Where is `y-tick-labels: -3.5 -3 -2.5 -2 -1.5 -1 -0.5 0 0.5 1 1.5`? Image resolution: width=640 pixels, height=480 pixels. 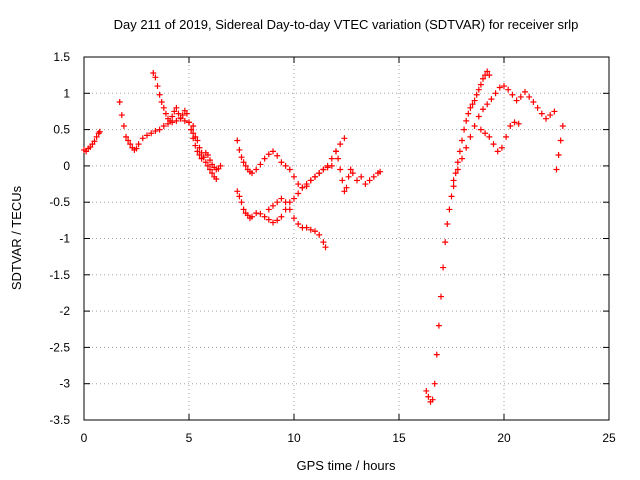
y-tick-labels: -3.5 -3 -2.5 -2 -1.5 -1 -0.5 0 0.5 1 1.5 is located at coordinates (59, 238).